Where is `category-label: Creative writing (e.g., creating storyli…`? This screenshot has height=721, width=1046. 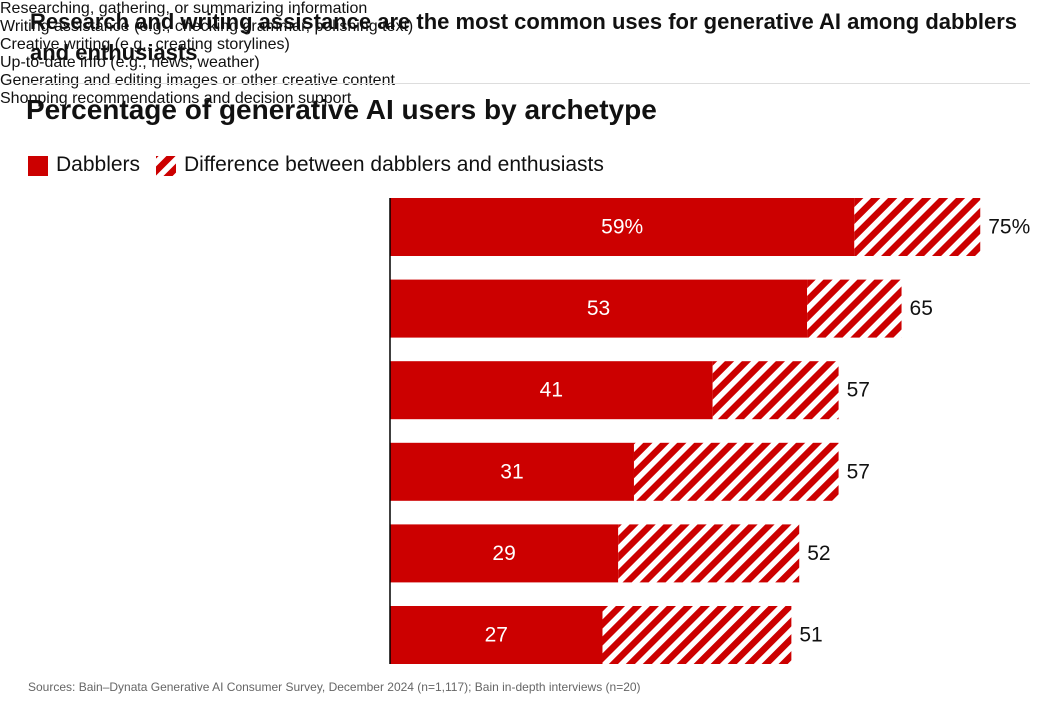
category-label: Creative writing (e.g., creating storyli… is located at coordinates (145, 44).